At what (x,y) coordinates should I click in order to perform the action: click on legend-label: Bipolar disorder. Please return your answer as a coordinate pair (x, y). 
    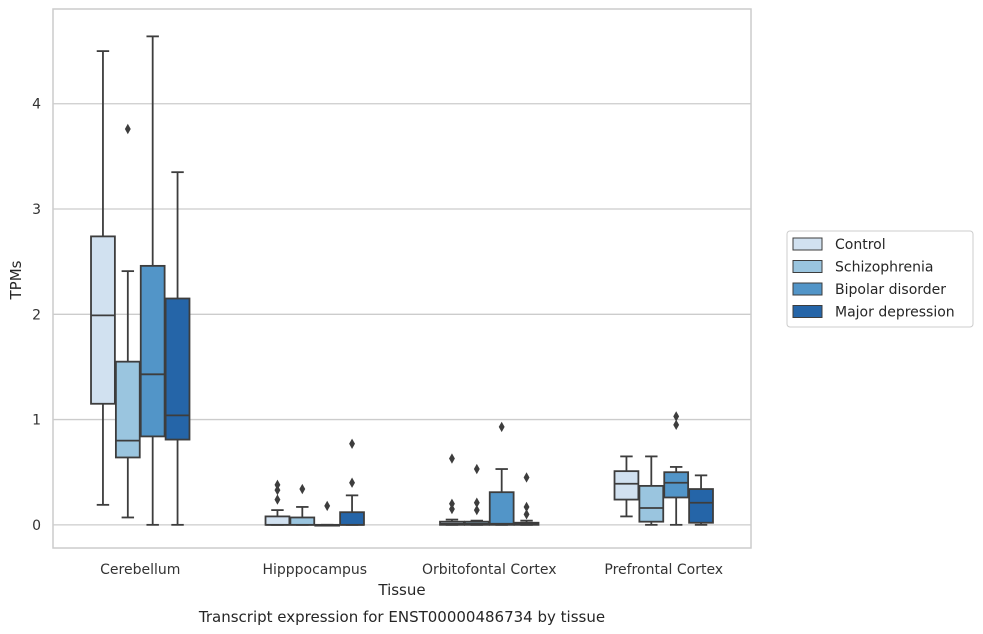
    Looking at the image, I should click on (890, 290).